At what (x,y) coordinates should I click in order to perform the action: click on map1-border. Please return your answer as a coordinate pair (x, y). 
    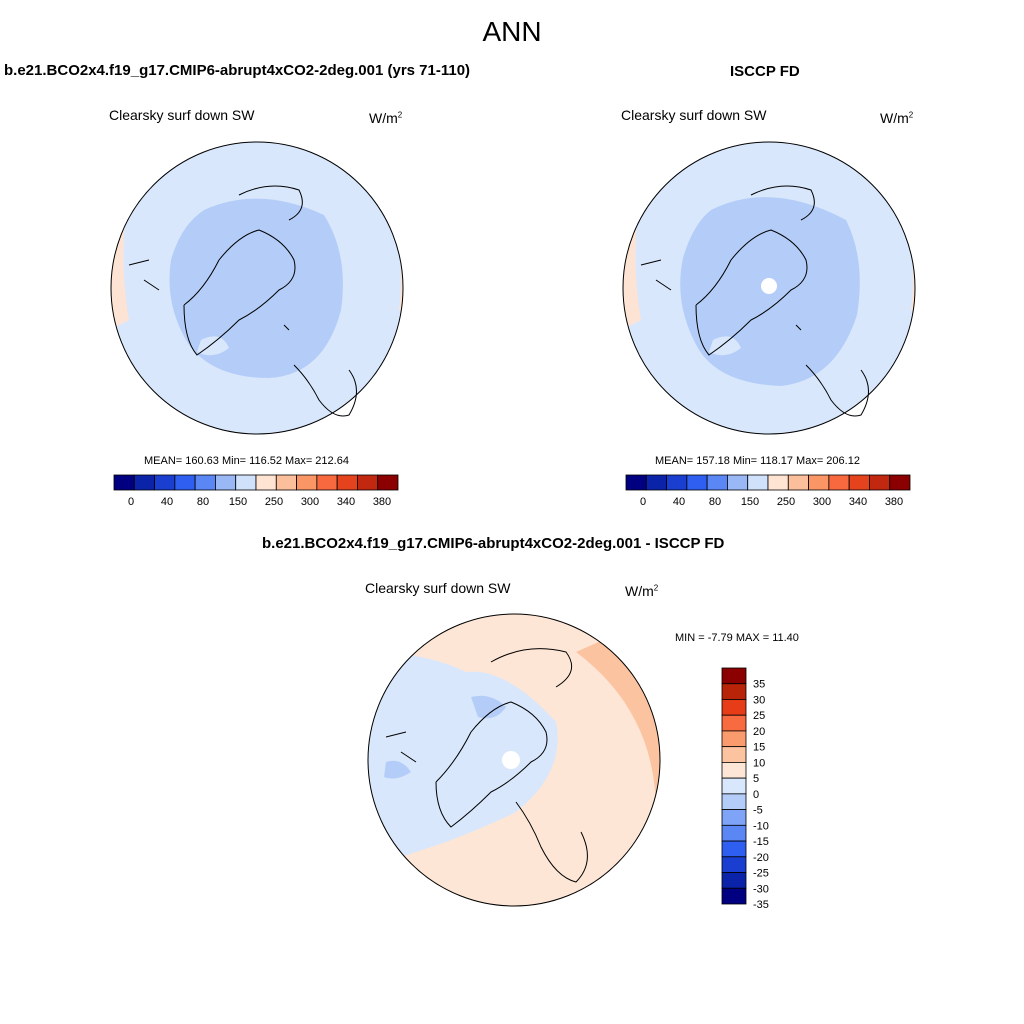
    Looking at the image, I should click on (257, 288).